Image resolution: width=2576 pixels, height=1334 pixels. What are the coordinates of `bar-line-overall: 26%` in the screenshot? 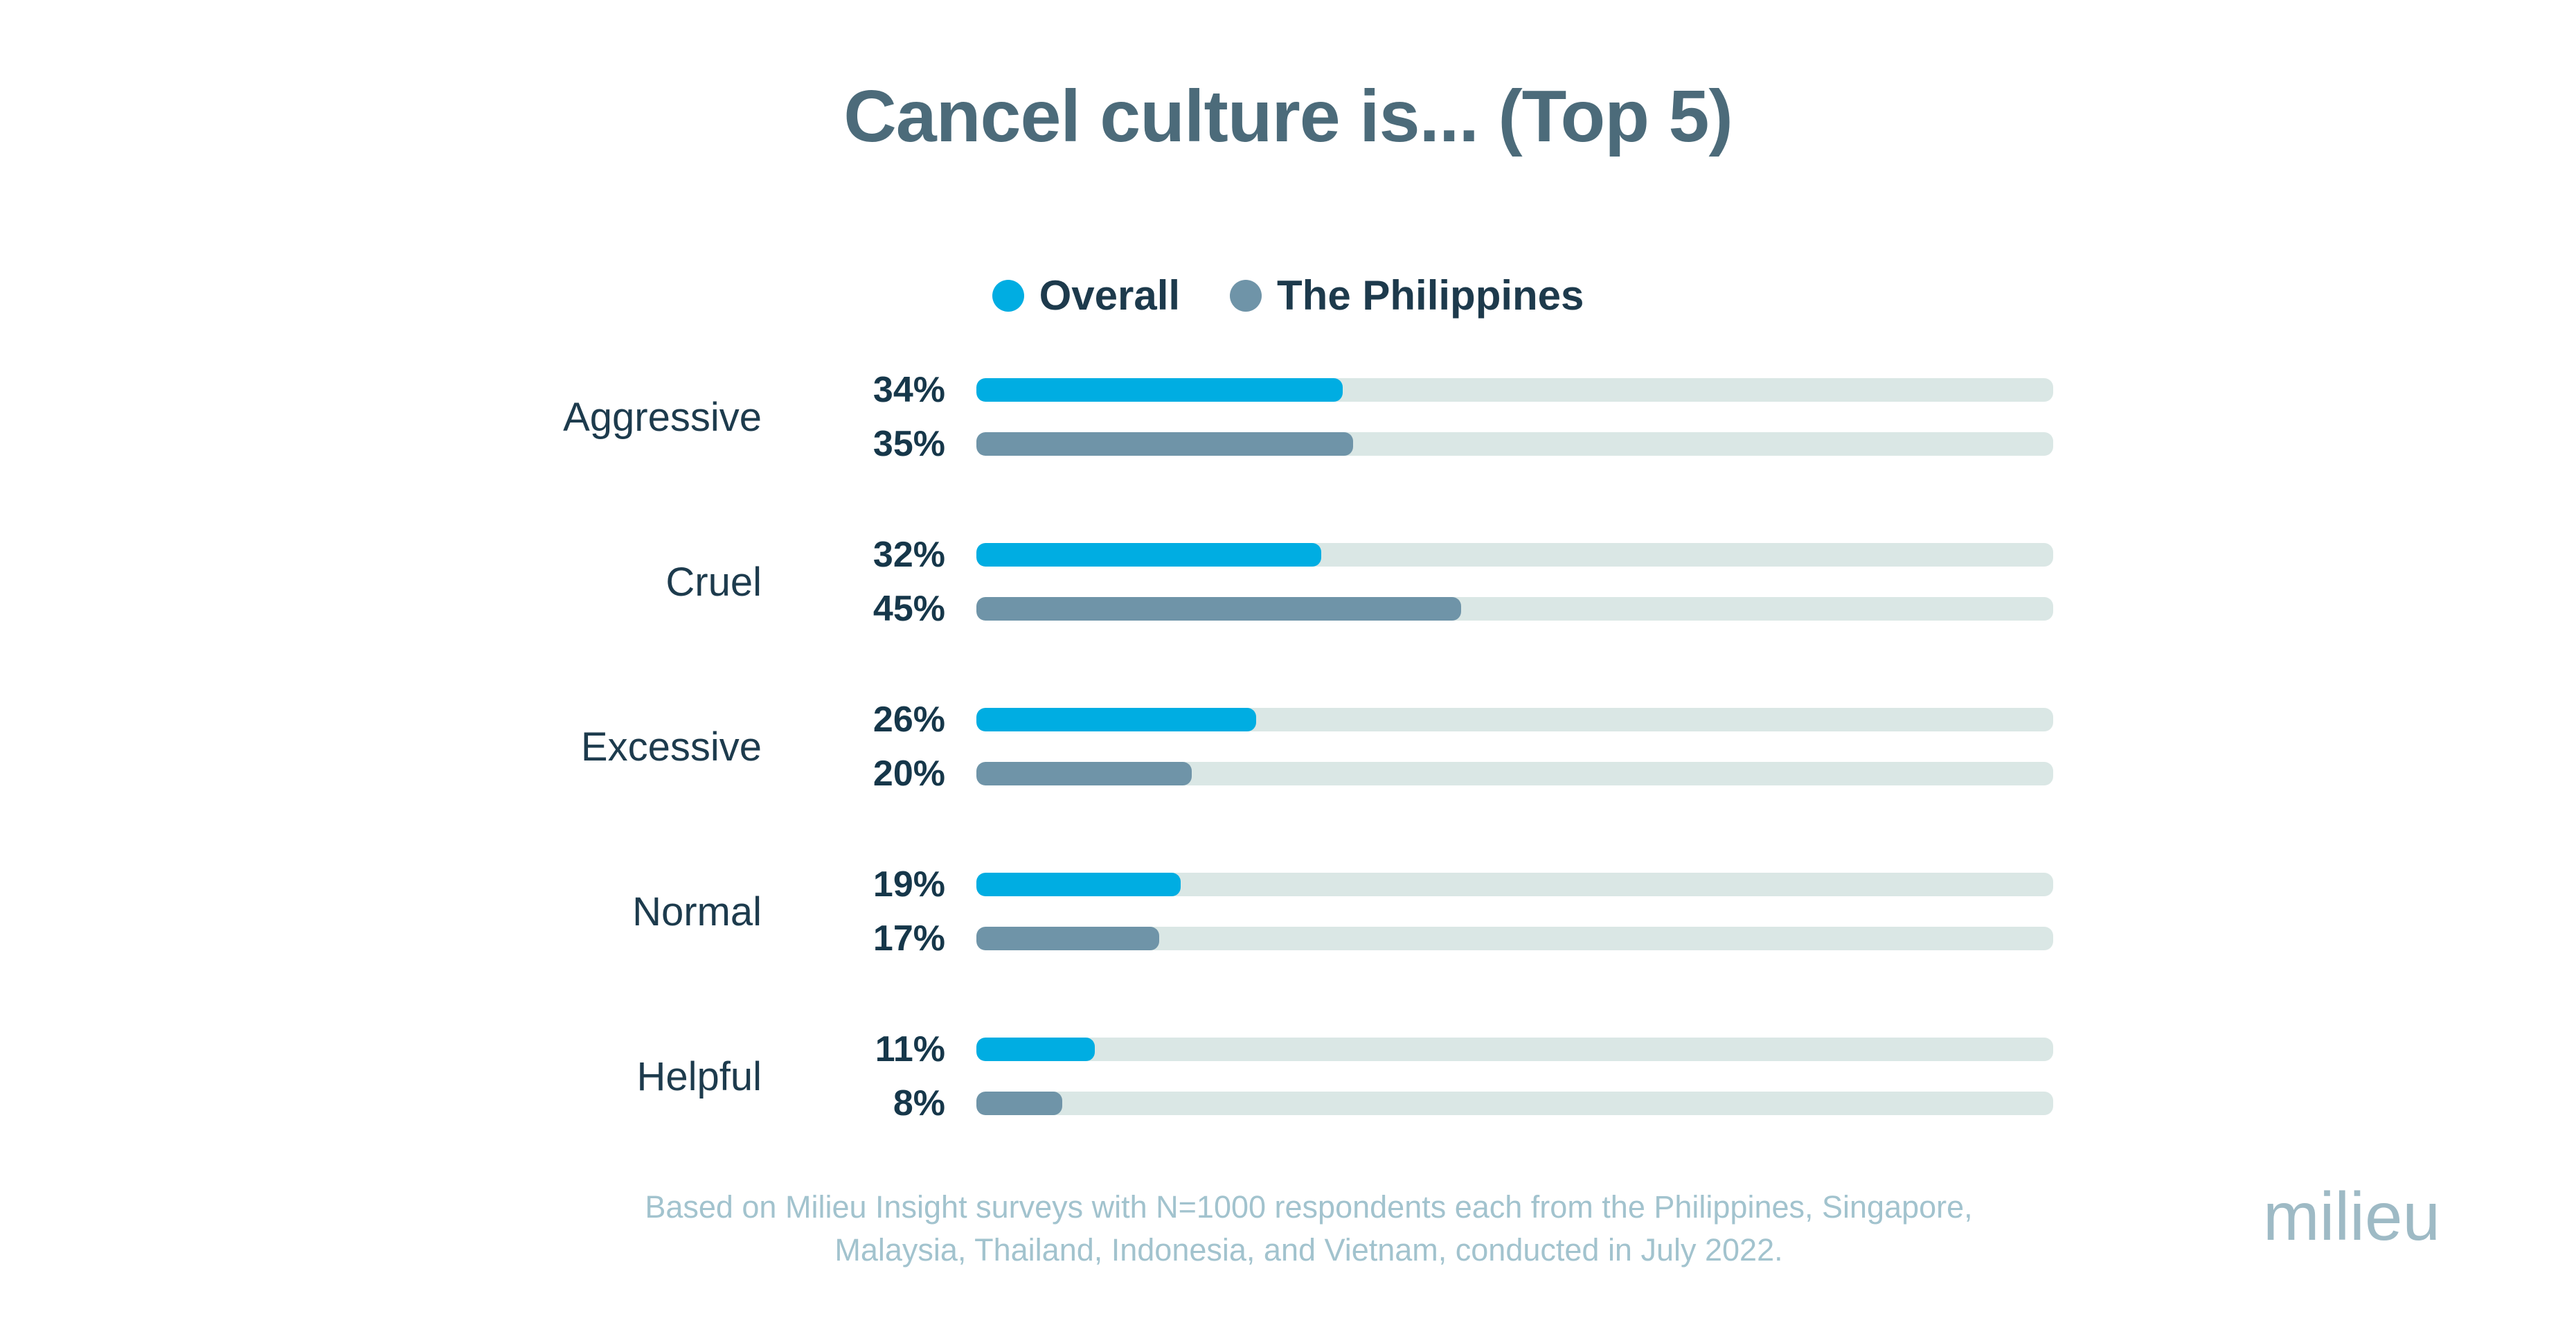 It's located at (1407, 720).